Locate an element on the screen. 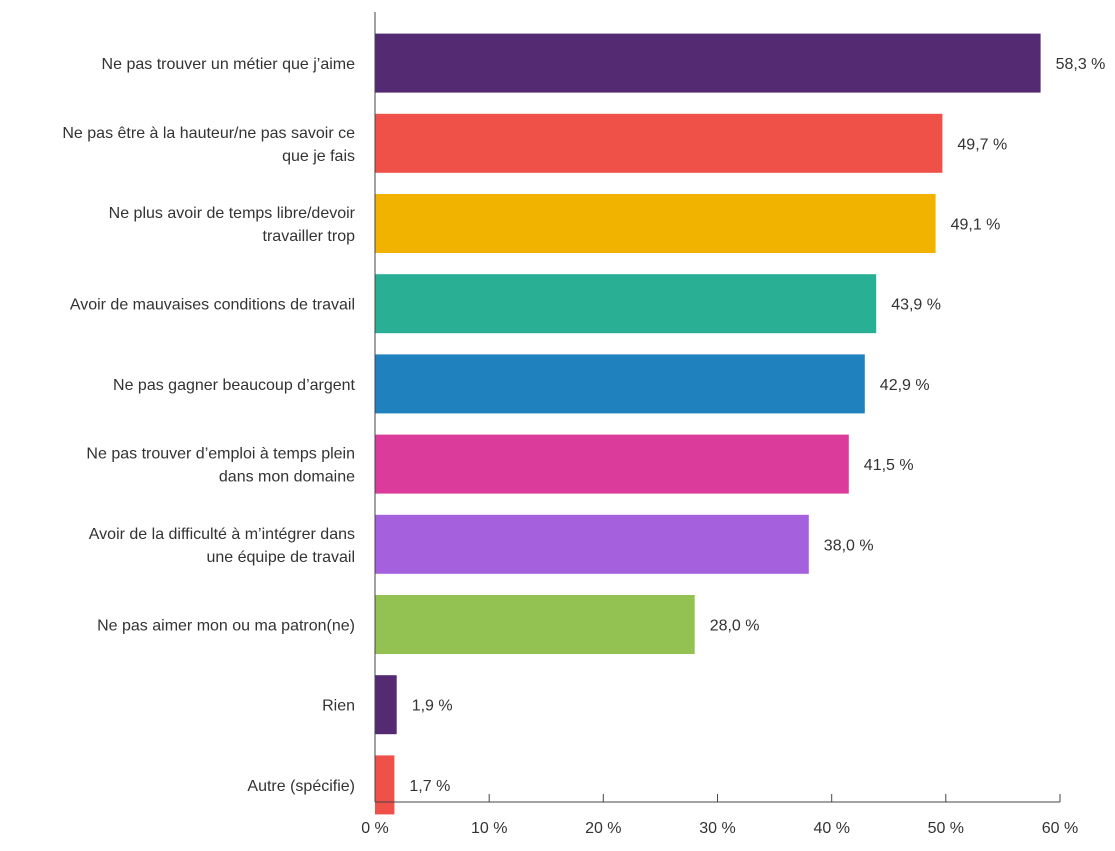 This screenshot has width=1115, height=851. x-tick-label-60: 60 % is located at coordinates (1060, 828).